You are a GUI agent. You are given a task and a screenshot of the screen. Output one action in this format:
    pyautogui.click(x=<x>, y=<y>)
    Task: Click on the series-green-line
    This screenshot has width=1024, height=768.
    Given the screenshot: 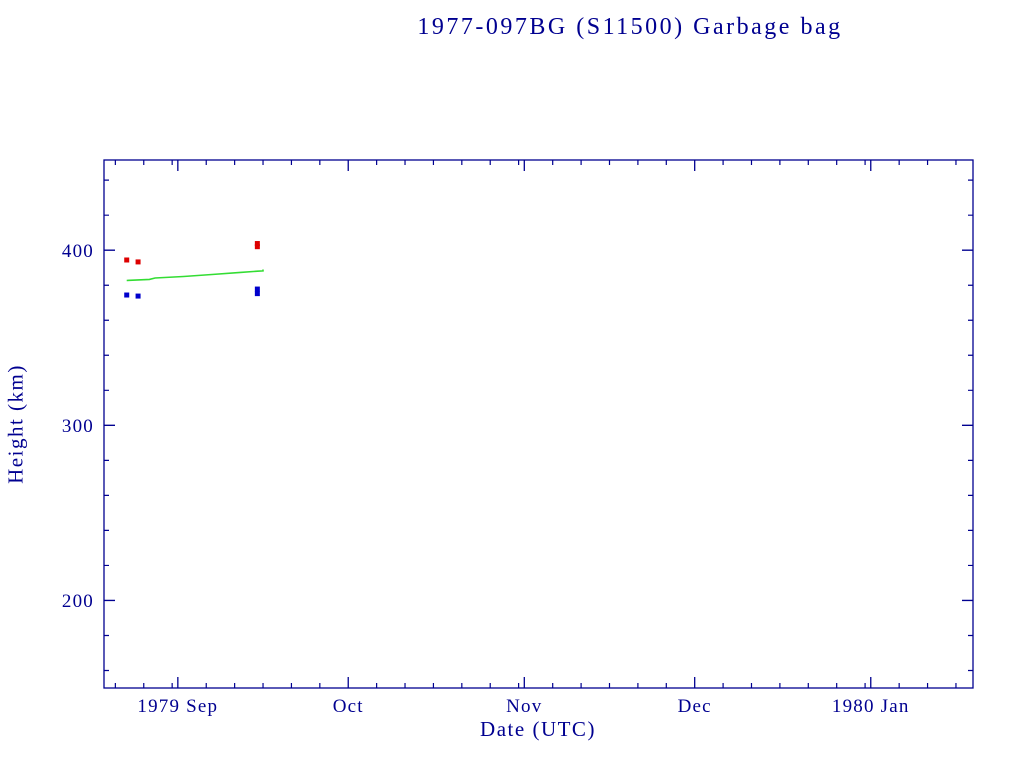 What is the action you would take?
    pyautogui.click(x=195, y=275)
    